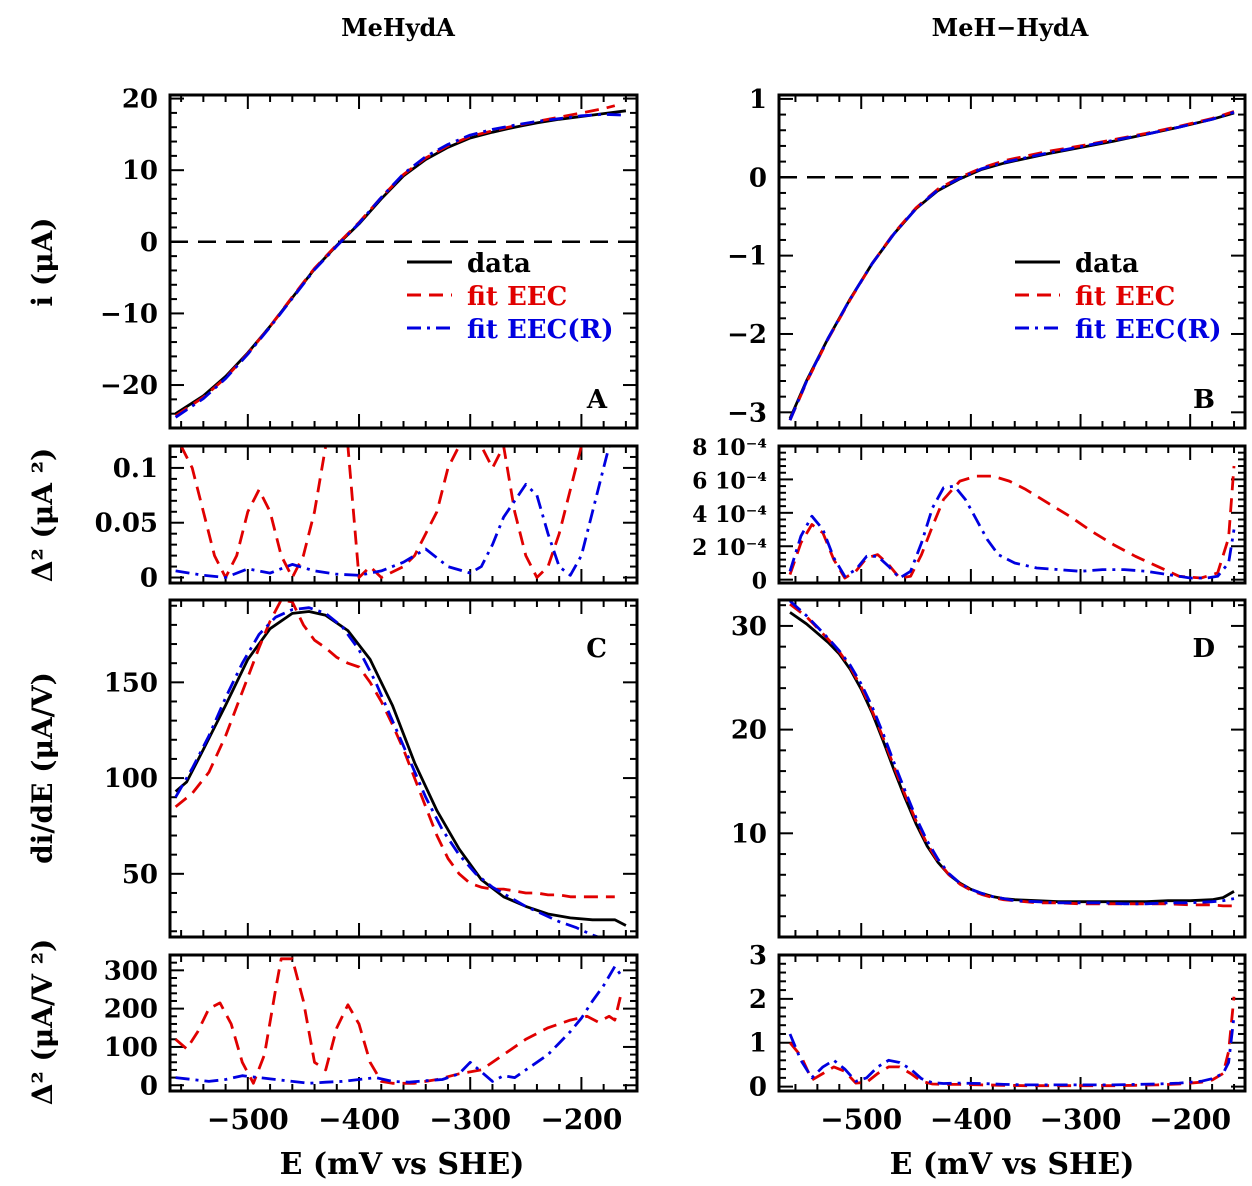 Image resolution: width=1252 pixels, height=1186 pixels. I want to click on x-axis-label-right: E (mV vs SHE), so click(1012, 1164).